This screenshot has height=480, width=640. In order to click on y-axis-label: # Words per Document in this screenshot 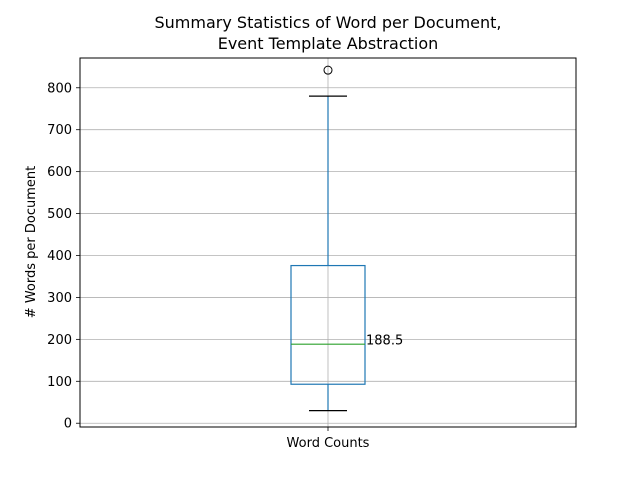, I will do `click(31, 242)`.